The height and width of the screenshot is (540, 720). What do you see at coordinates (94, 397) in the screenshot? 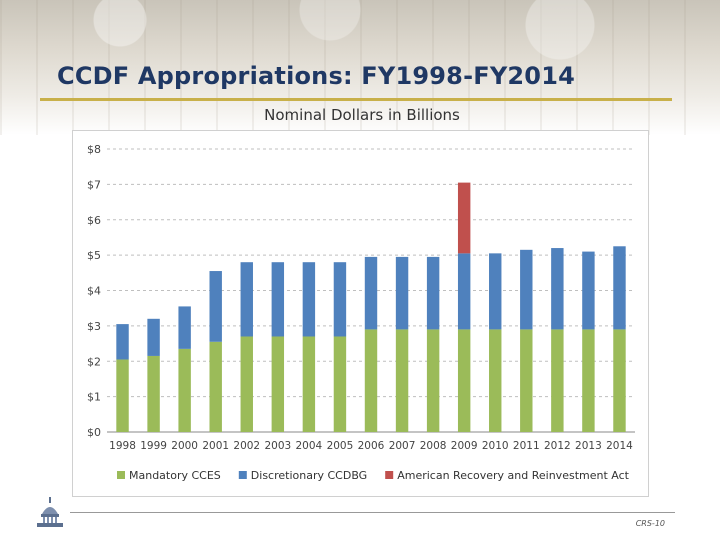
I see `y-tick-label: $1` at bounding box center [94, 397].